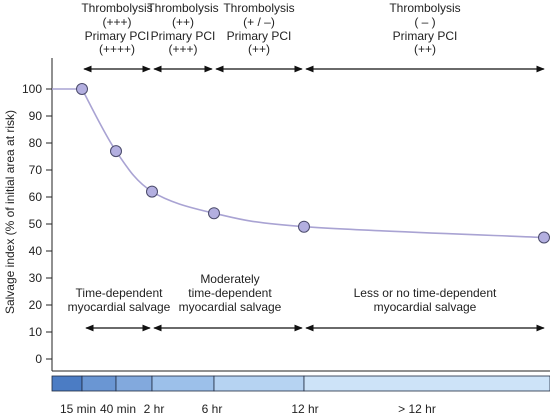 The height and width of the screenshot is (419, 550). What do you see at coordinates (36, 197) in the screenshot?
I see `y-tick-label: 60` at bounding box center [36, 197].